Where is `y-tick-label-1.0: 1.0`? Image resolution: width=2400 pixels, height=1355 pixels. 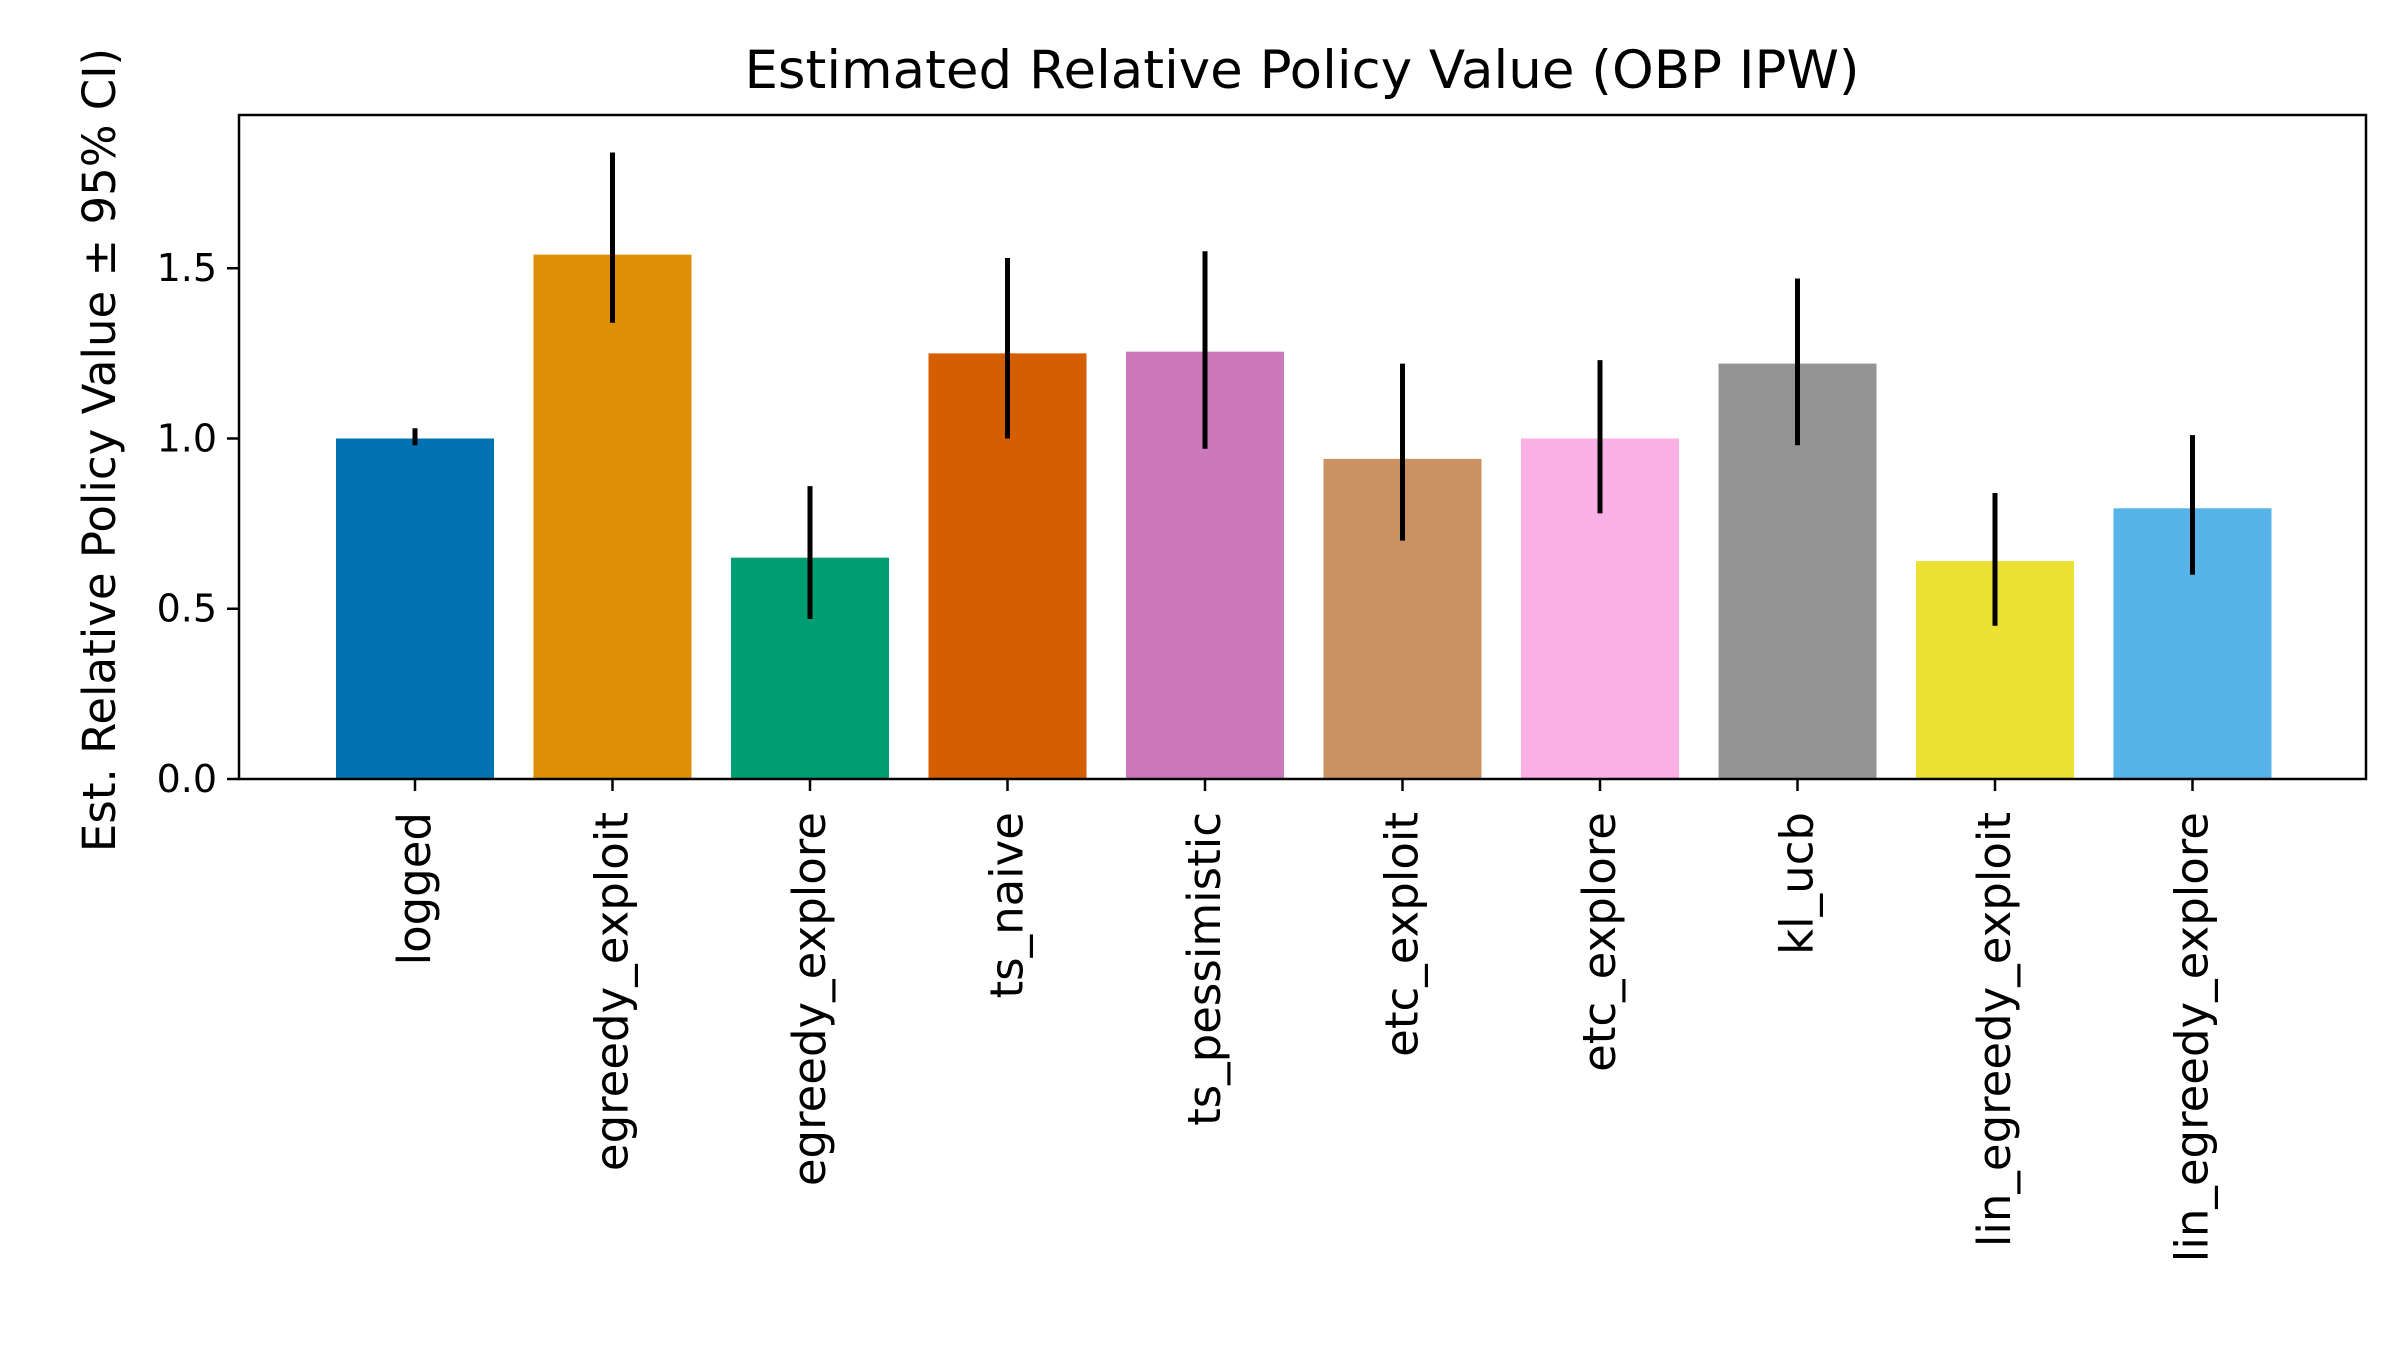 y-tick-label-1.0: 1.0 is located at coordinates (187, 438).